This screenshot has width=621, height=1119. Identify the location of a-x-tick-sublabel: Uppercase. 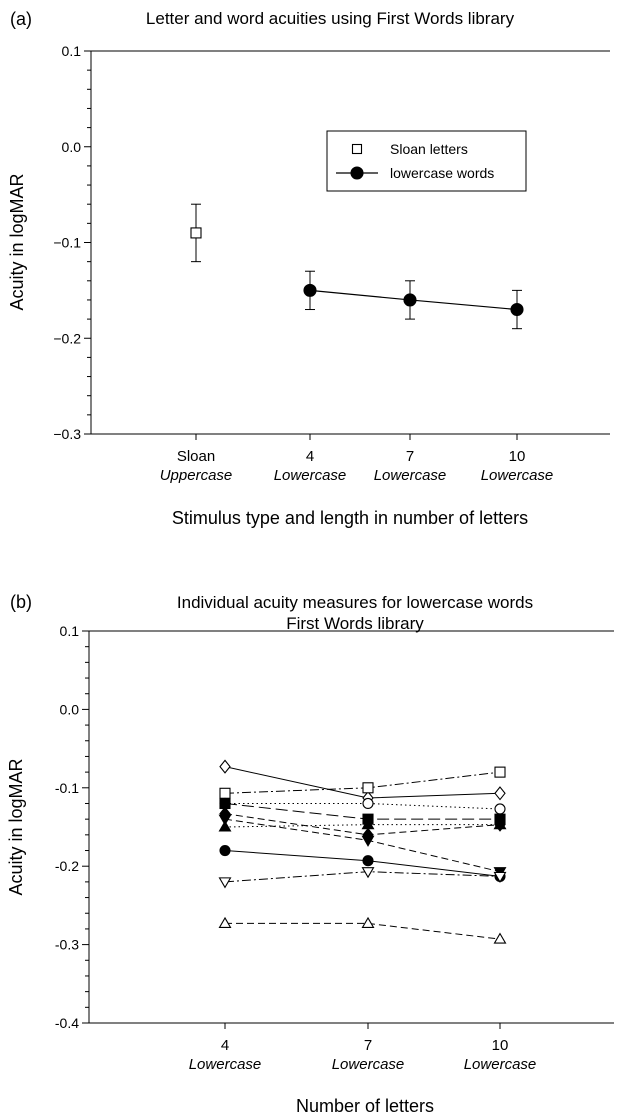
(196, 475).